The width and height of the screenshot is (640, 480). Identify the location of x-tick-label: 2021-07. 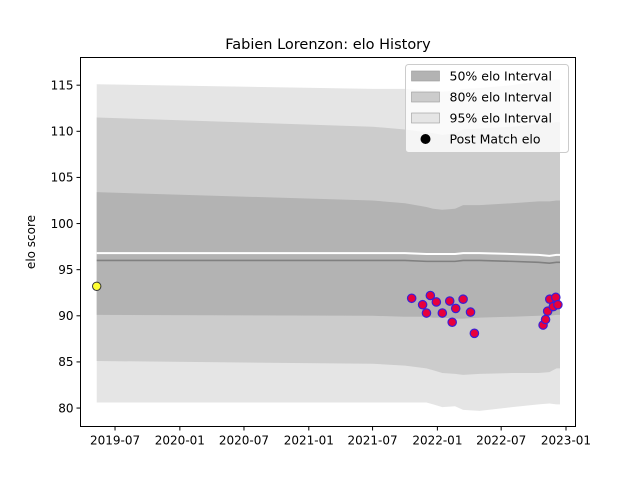
(372, 441).